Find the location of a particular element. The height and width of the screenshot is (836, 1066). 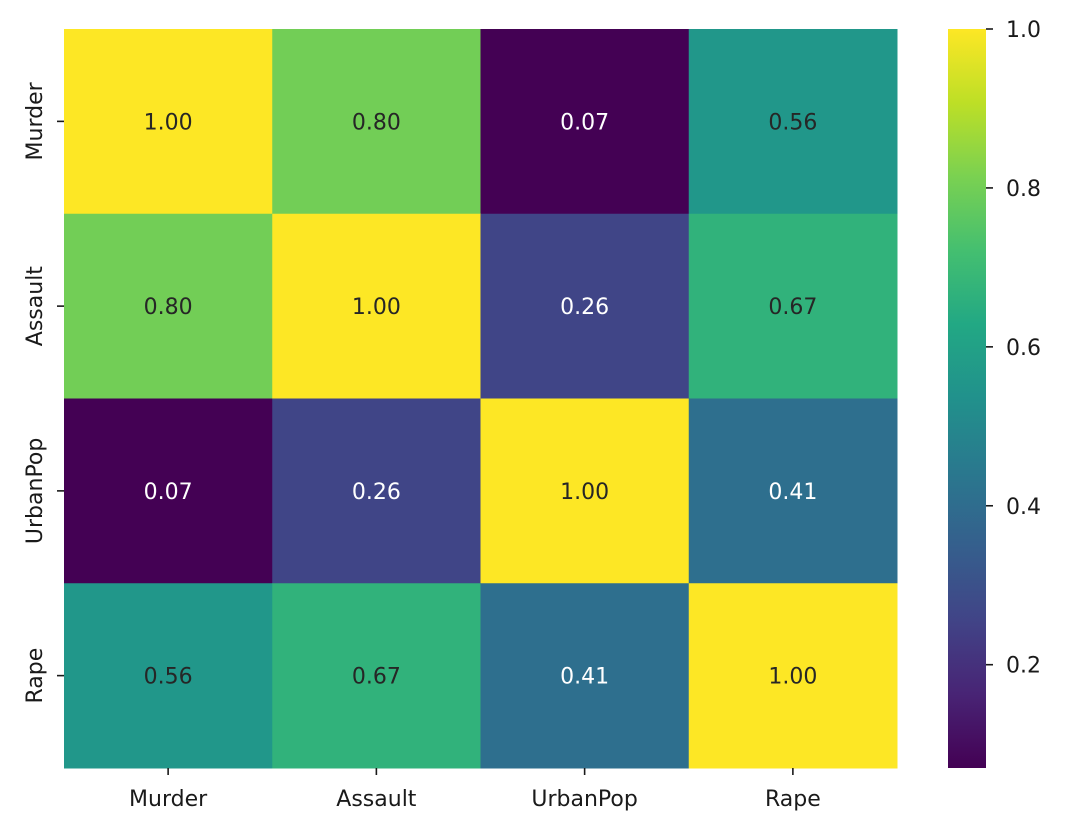

y-tick-label: Assault is located at coordinates (35, 306).